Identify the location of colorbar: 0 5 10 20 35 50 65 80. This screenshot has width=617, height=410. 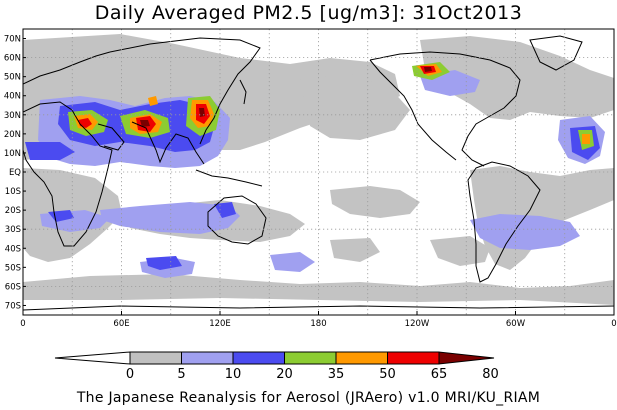
(276, 366).